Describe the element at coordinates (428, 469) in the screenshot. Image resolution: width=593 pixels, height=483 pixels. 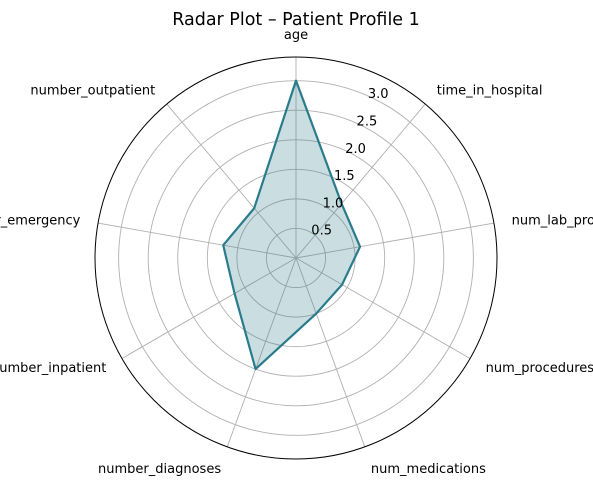
I see `axis-label-num-medications: num_medications` at that location.